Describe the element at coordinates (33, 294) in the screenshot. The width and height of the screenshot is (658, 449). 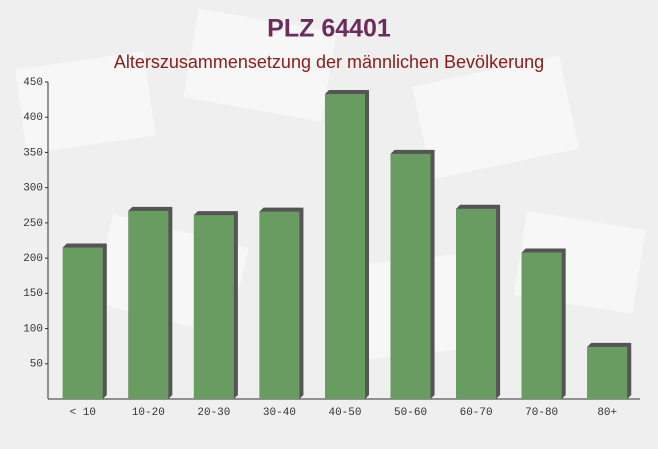
I see `y-tick-label: 150` at that location.